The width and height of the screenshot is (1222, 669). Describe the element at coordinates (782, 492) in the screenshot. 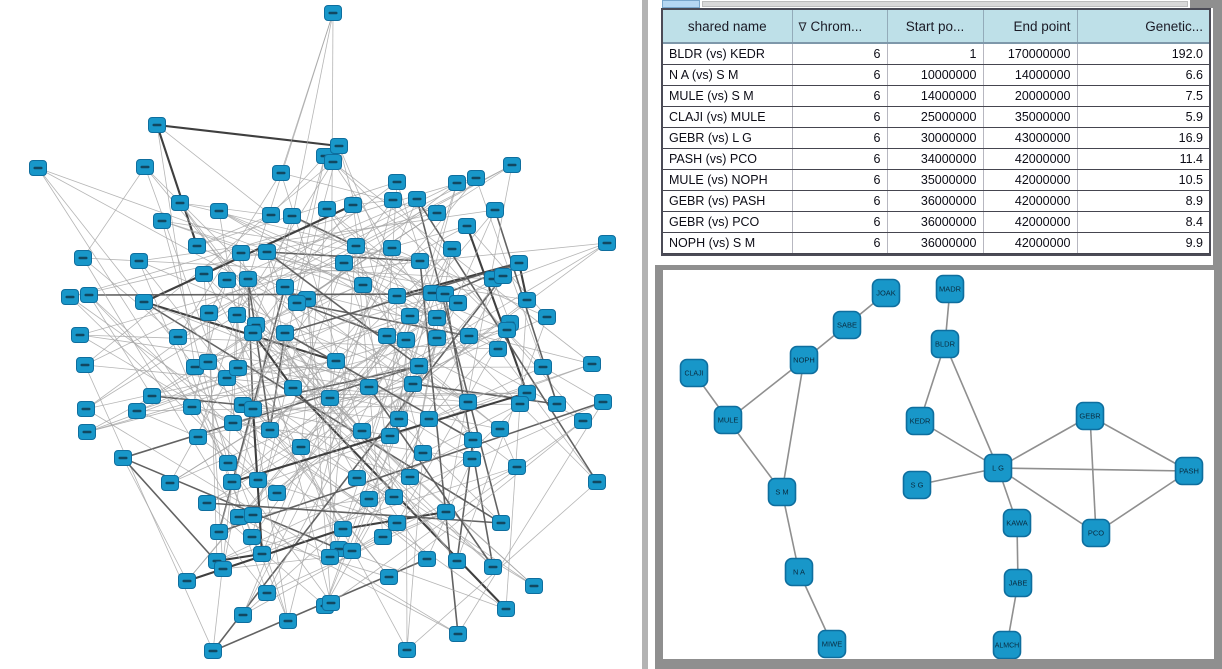

I see `network-node-S M: S M` at that location.